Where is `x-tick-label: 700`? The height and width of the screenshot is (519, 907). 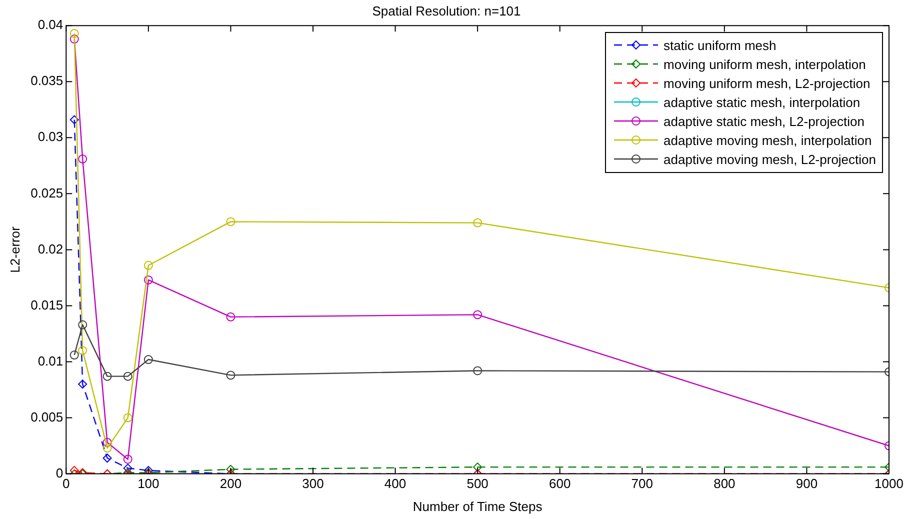 x-tick-label: 700 is located at coordinates (642, 484).